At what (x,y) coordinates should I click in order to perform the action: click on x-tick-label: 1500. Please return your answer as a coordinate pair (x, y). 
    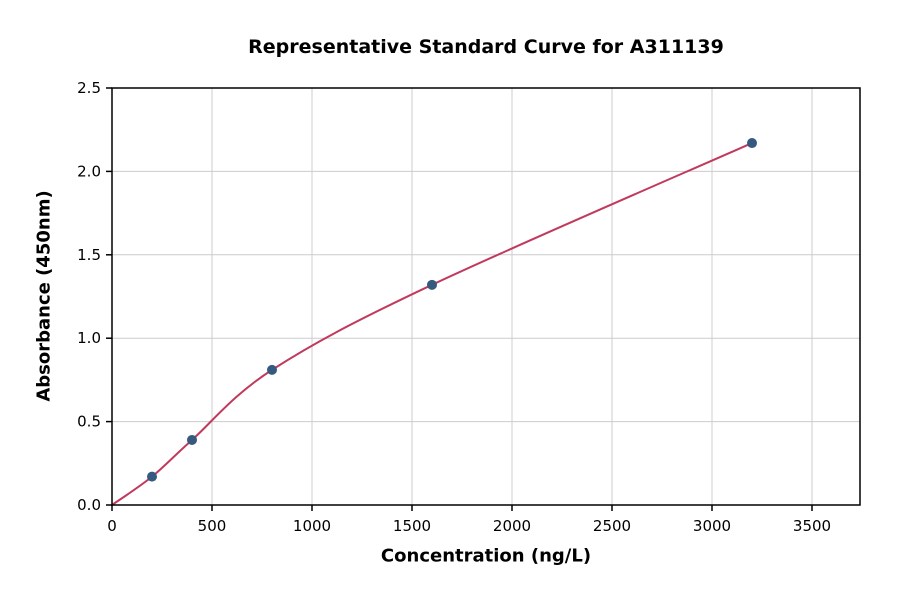
    Looking at the image, I should click on (412, 526).